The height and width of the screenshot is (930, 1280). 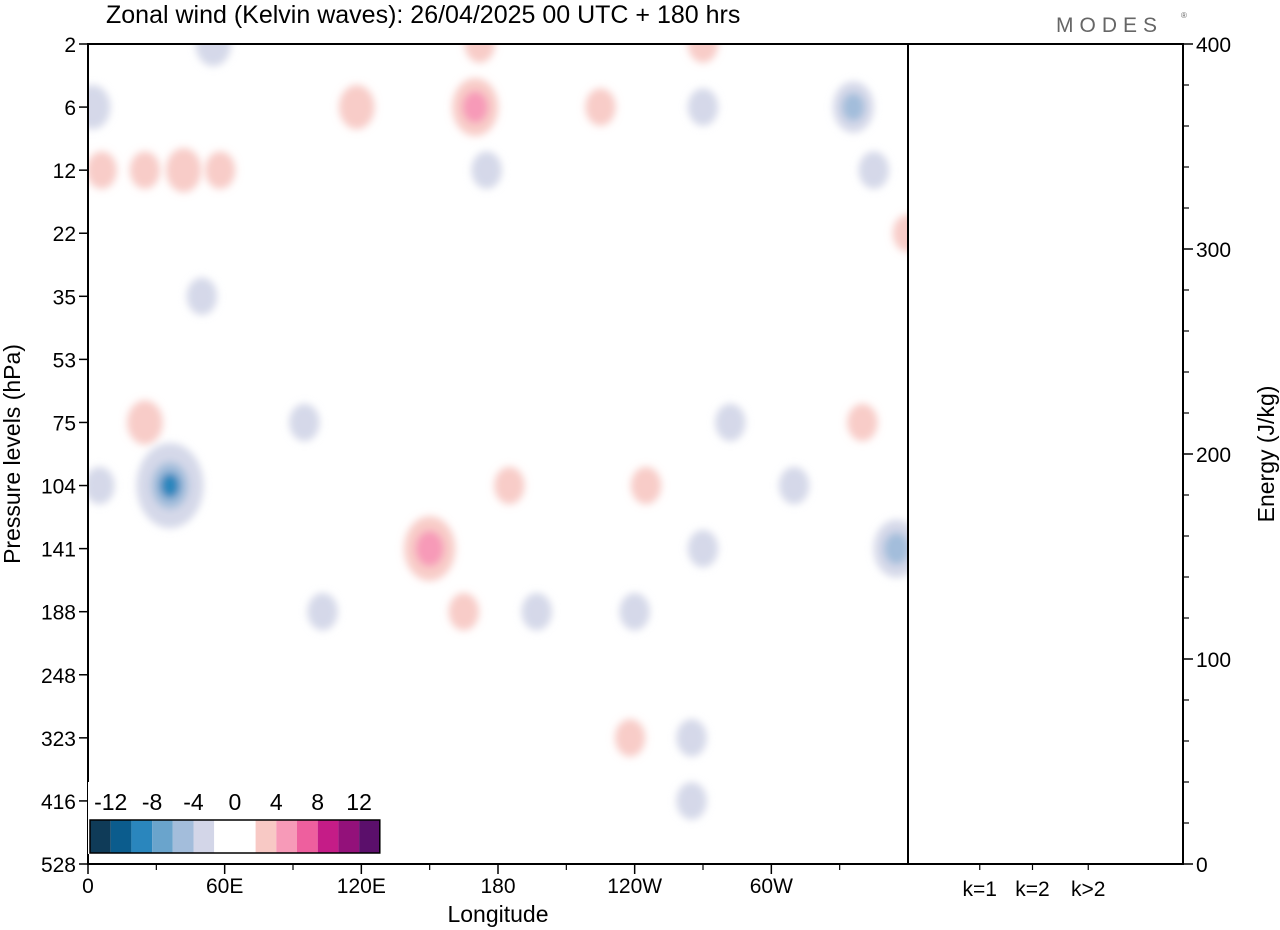 What do you see at coordinates (70, 108) in the screenshot?
I see `y-tick-label: 6` at bounding box center [70, 108].